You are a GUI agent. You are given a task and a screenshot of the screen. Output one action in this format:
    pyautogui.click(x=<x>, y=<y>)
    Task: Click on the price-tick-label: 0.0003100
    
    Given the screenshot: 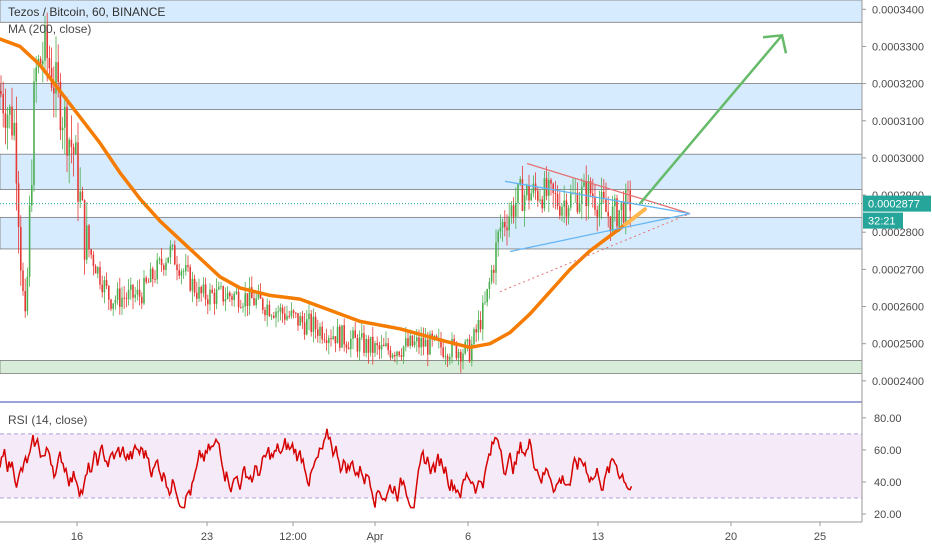 What is the action you would take?
    pyautogui.click(x=898, y=122)
    